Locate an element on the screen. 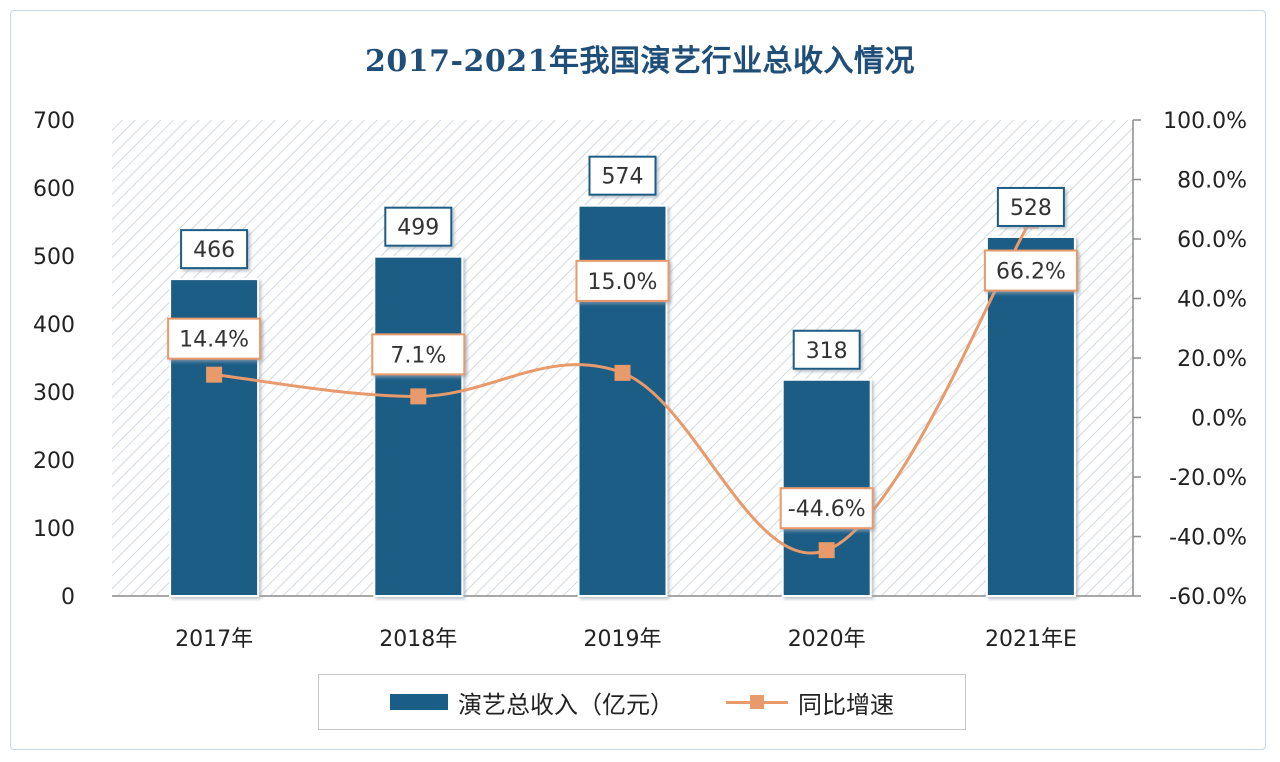 The height and width of the screenshot is (762, 1280). right-tick-label: -20.0% is located at coordinates (1208, 478).